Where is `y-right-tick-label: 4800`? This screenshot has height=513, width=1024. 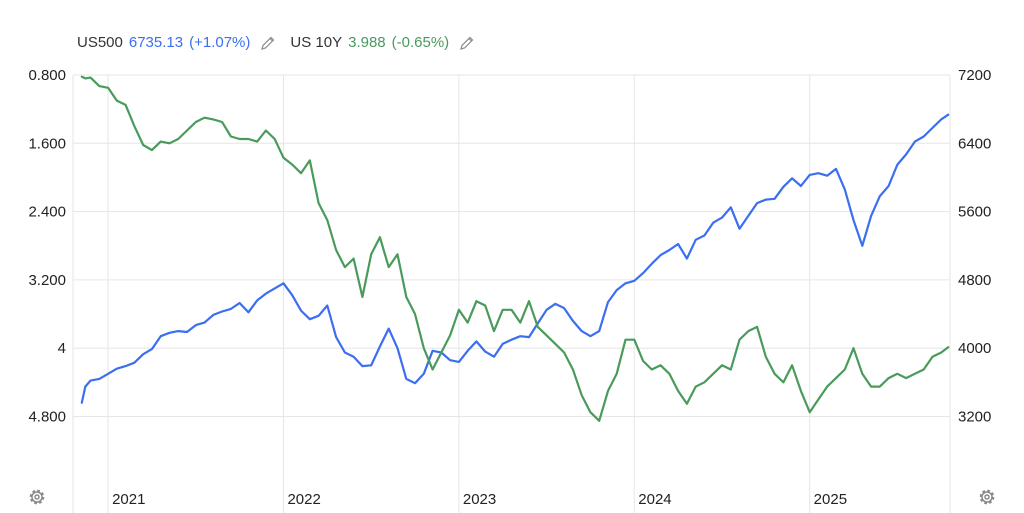
y-right-tick-label: 4800 is located at coordinates (974, 280).